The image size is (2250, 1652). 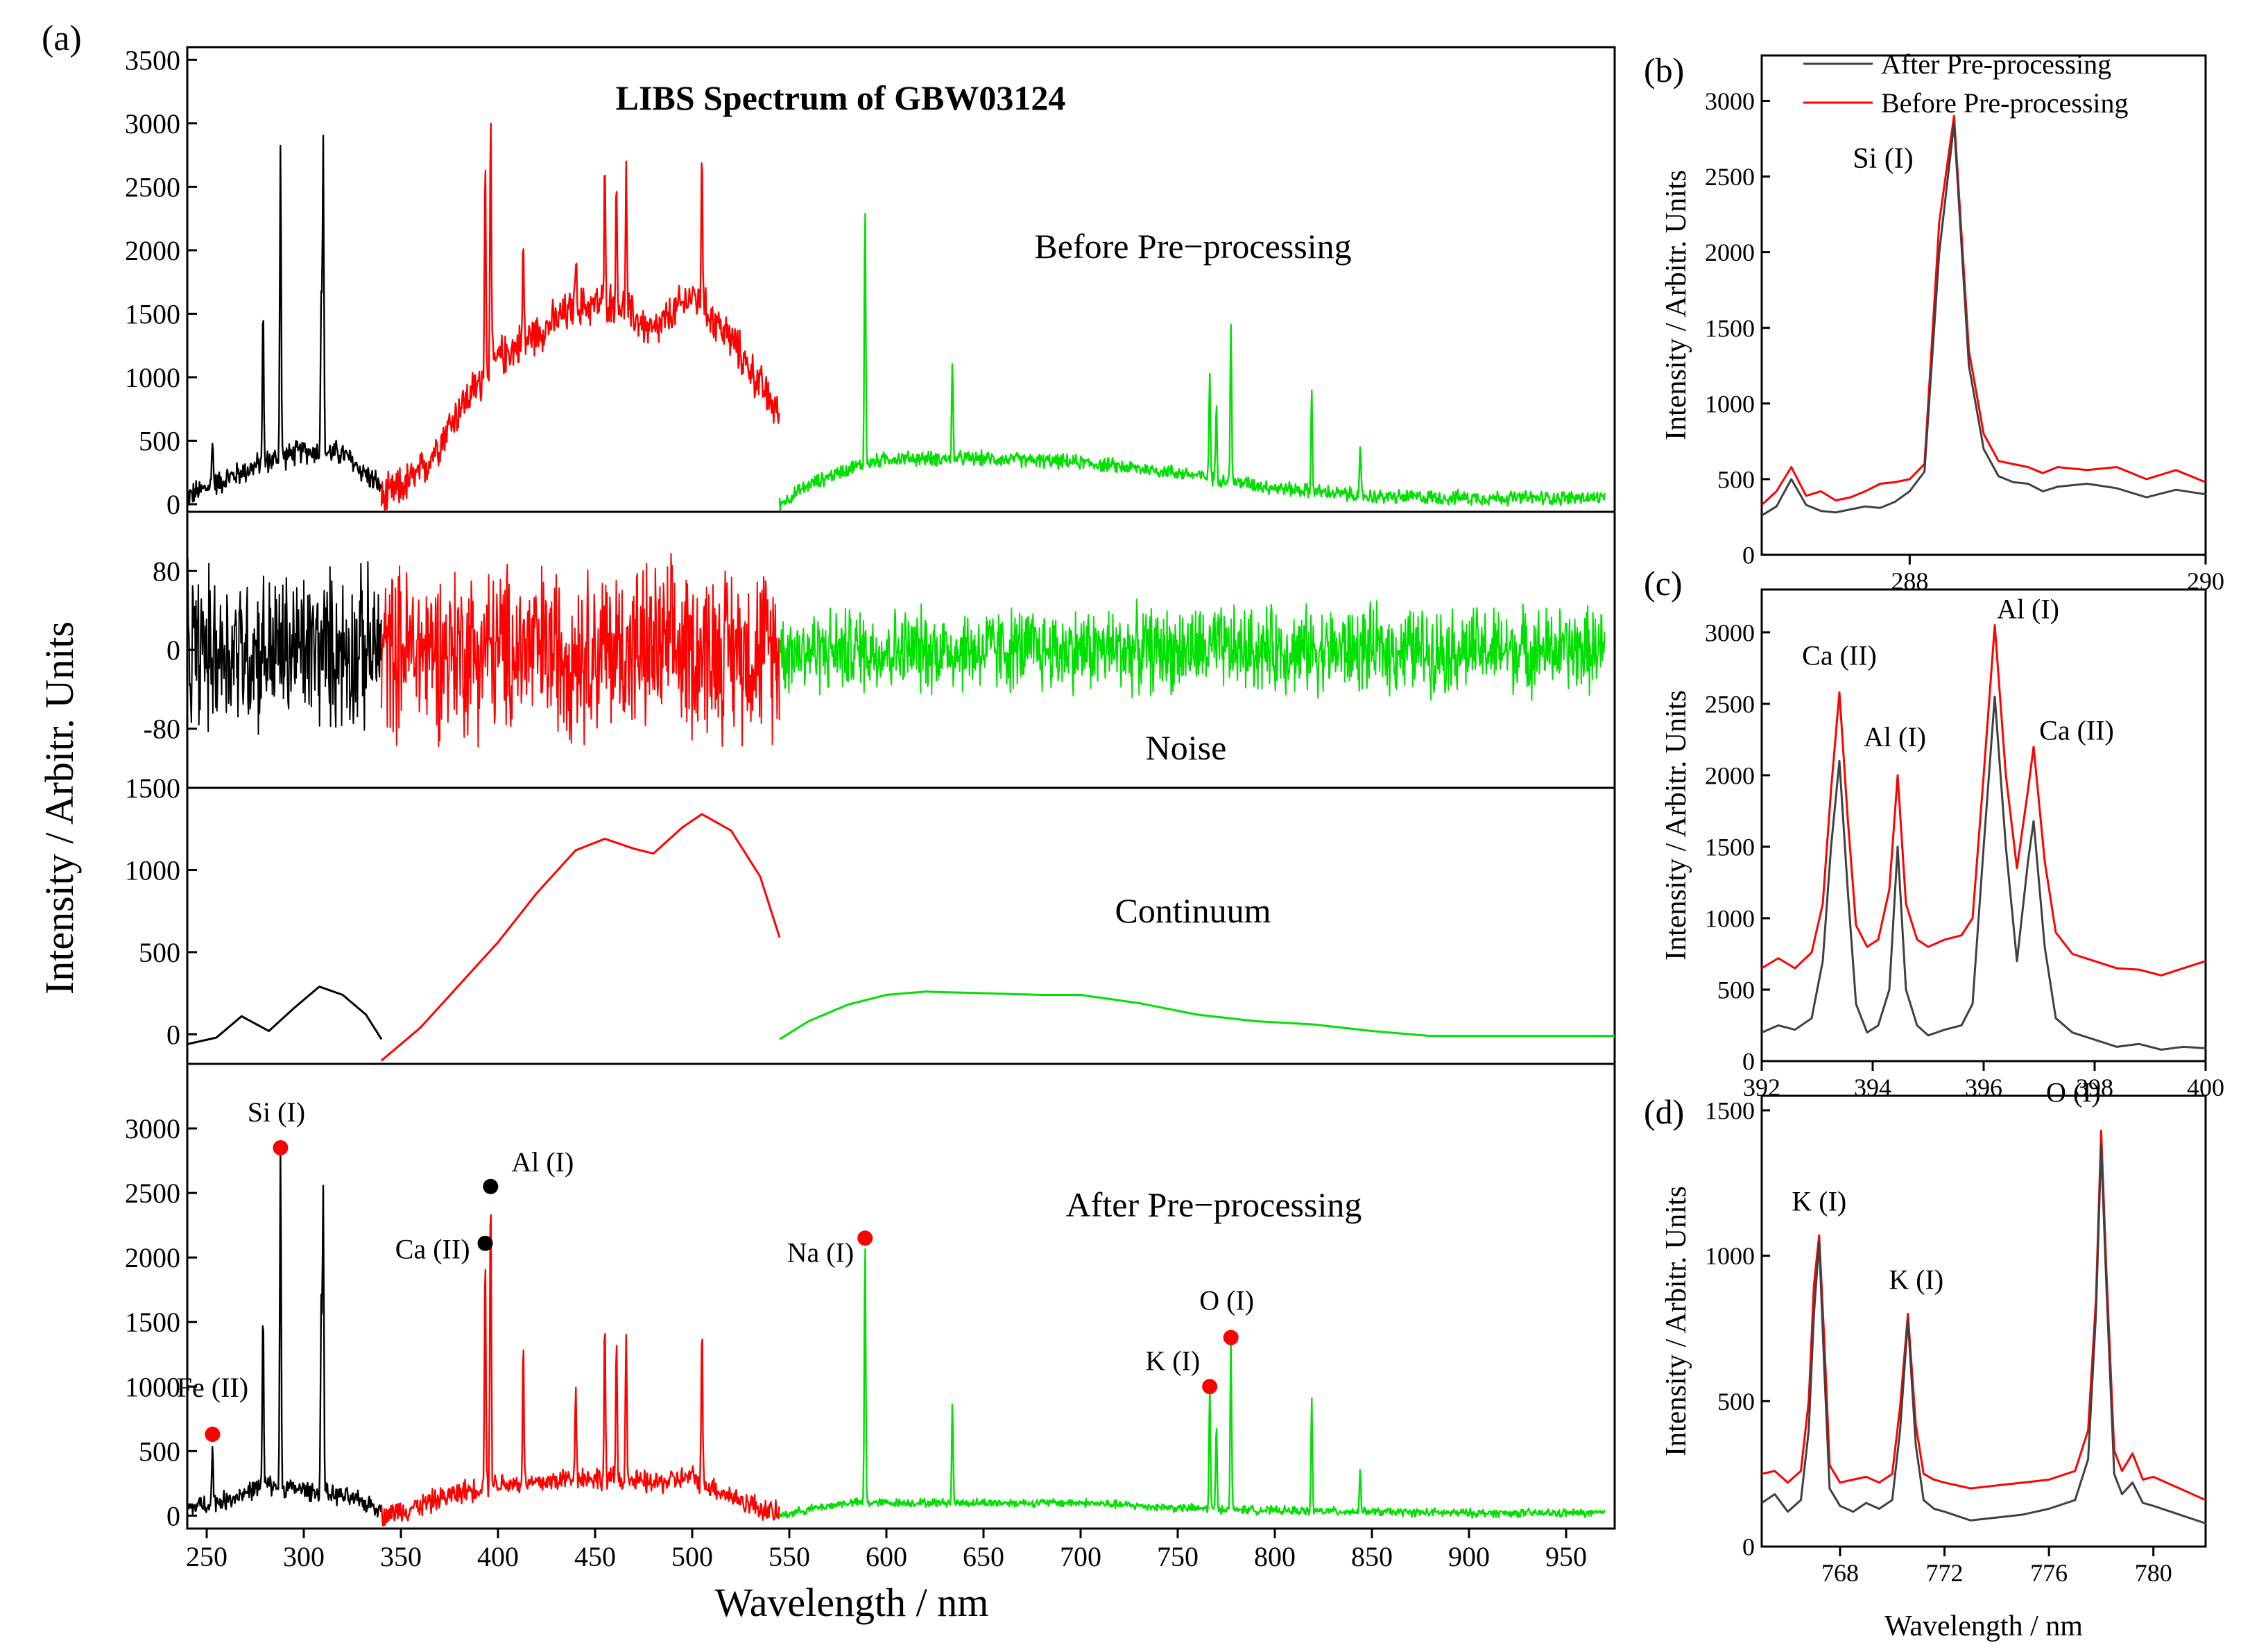 What do you see at coordinates (852, 1602) in the screenshot?
I see `main-x-axis-label: Wavelength / nm` at bounding box center [852, 1602].